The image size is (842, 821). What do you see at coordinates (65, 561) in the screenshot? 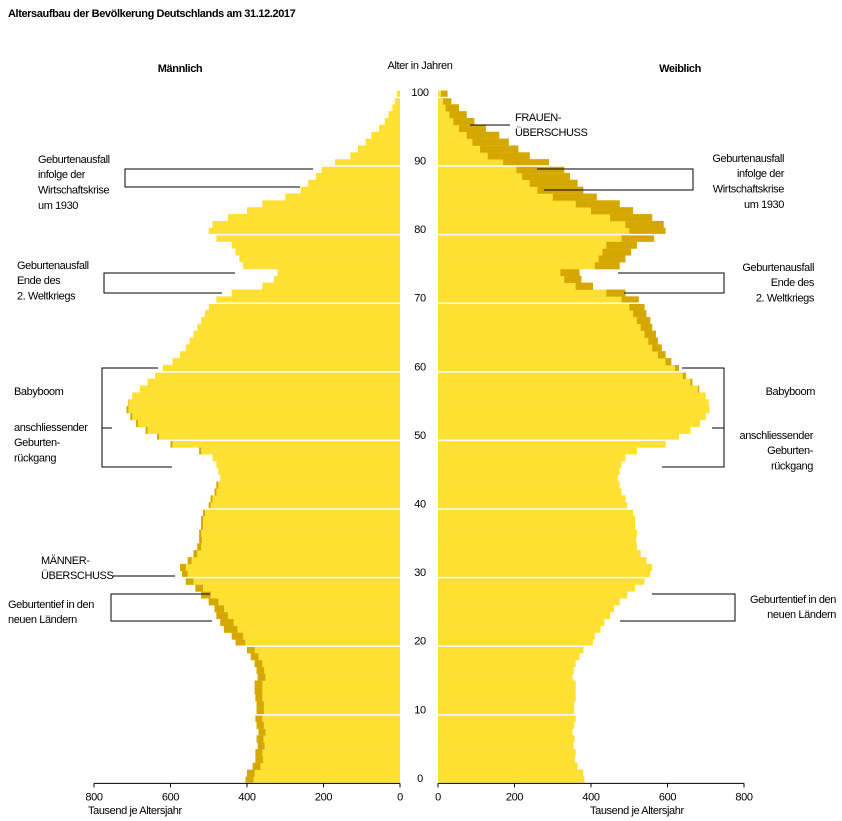
I see `annotation: MÄNNER-` at bounding box center [65, 561].